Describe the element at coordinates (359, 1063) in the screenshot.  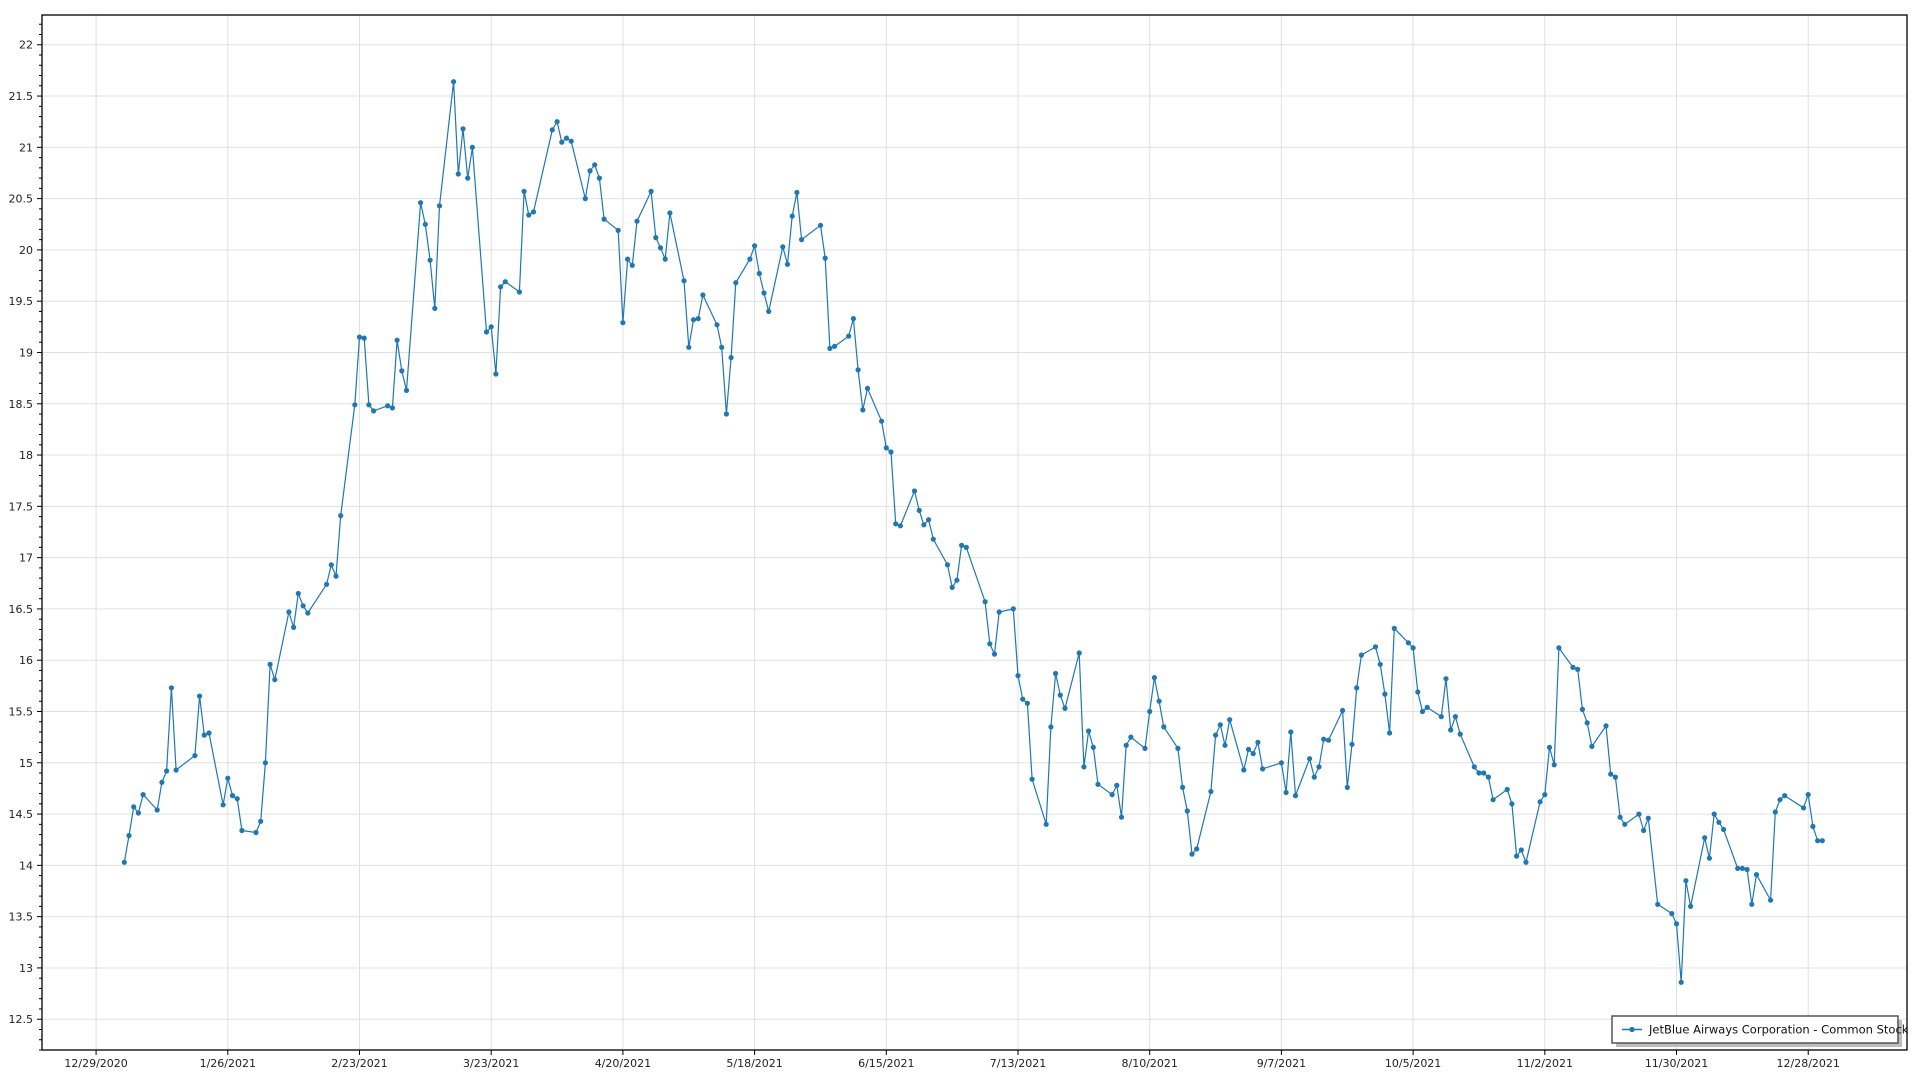
I see `x-tick-label: 2/23/2021` at that location.